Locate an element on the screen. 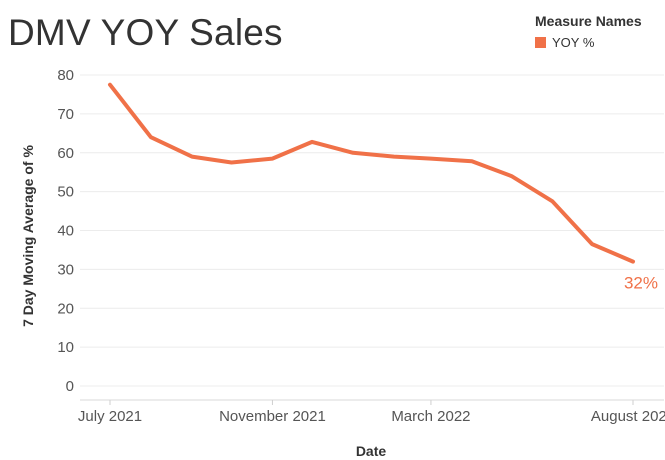  x-axis-title: Date is located at coordinates (371, 451).